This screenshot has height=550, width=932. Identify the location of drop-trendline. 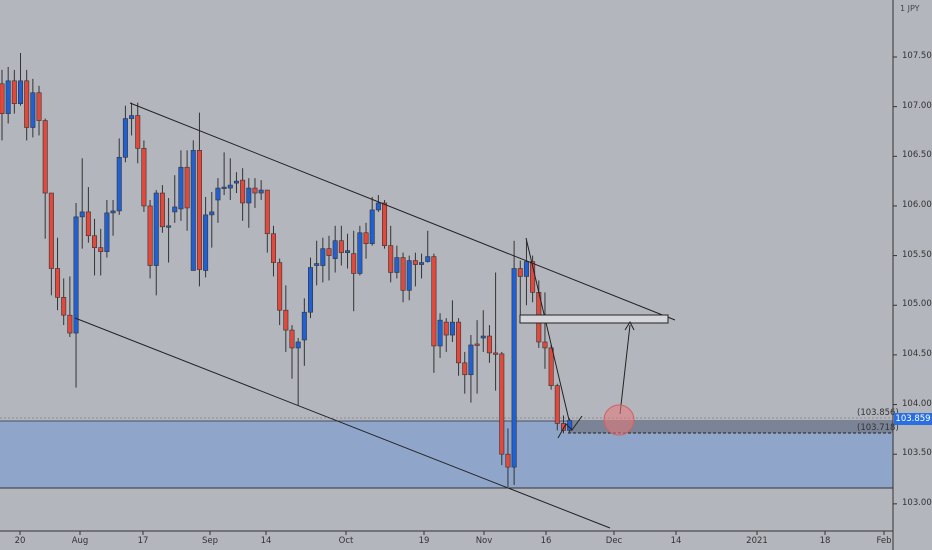
(547, 329).